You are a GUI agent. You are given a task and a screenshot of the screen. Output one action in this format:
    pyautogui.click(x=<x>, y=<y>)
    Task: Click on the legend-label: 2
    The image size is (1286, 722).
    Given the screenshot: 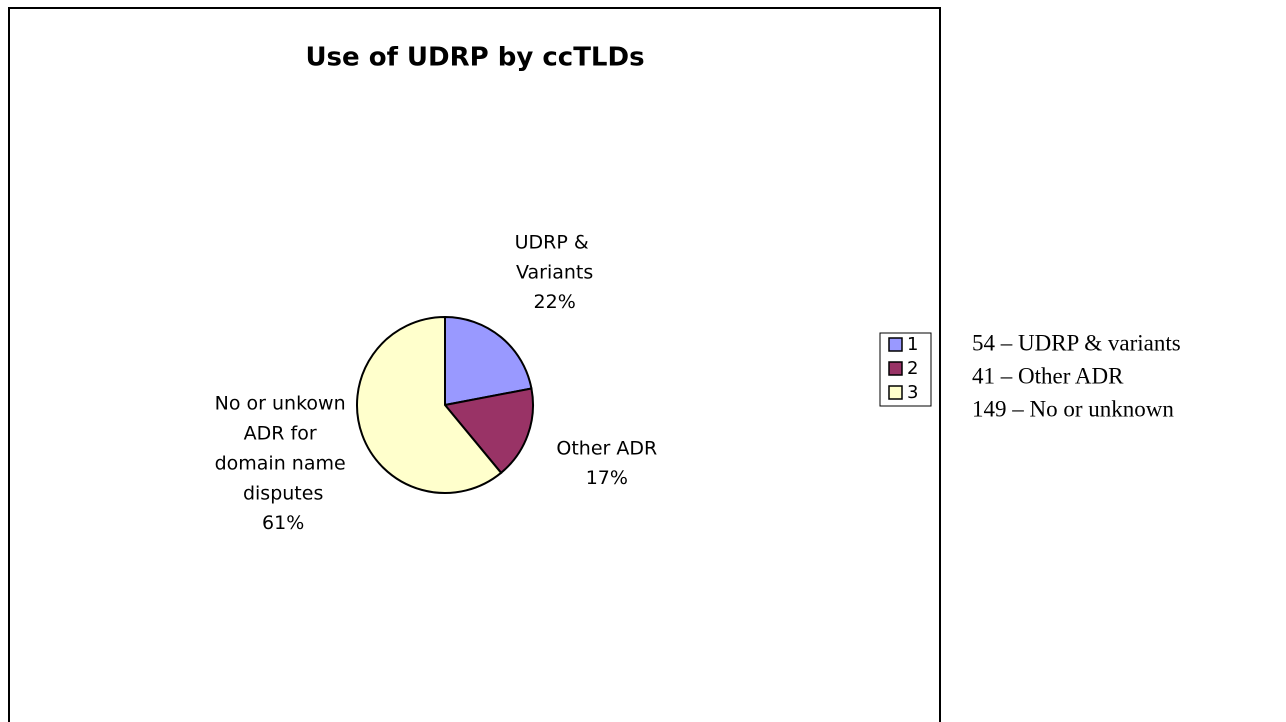 What is the action you would take?
    pyautogui.click(x=912, y=368)
    